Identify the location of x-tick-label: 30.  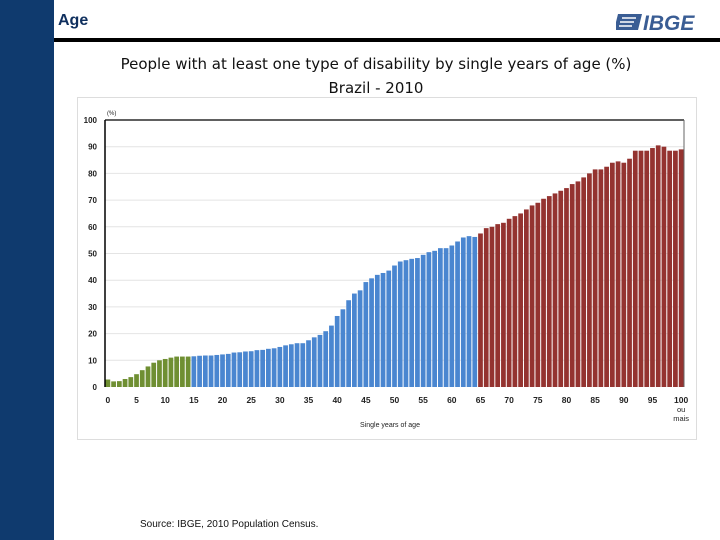
(280, 400).